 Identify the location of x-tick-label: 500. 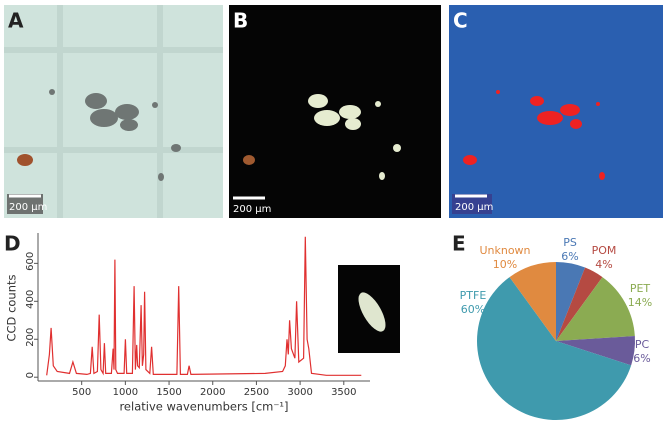
(81, 392).